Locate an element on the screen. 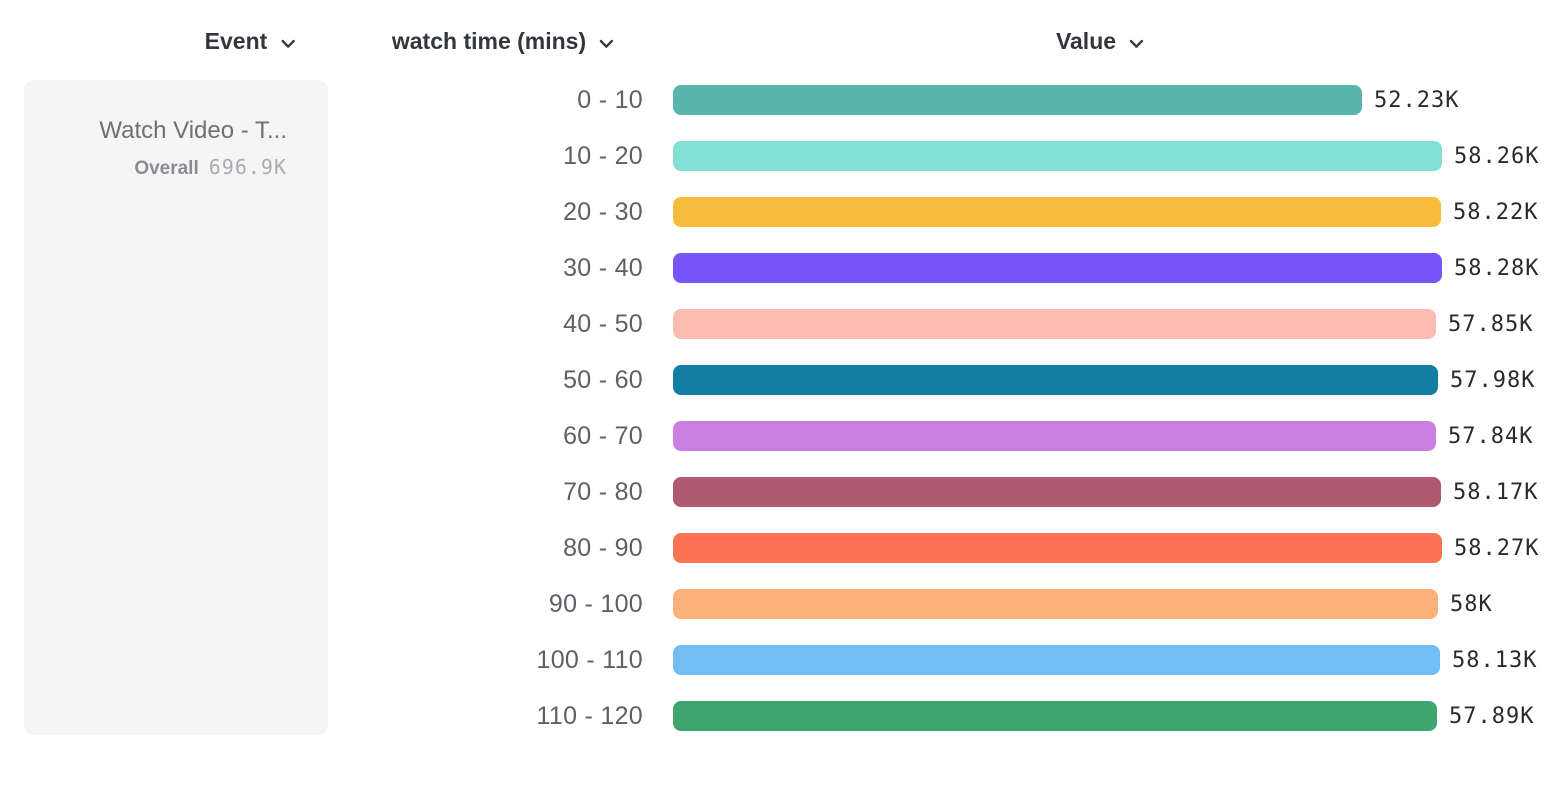 The height and width of the screenshot is (790, 1568). bar-row: 60 - 70 57.84K is located at coordinates (959, 436).